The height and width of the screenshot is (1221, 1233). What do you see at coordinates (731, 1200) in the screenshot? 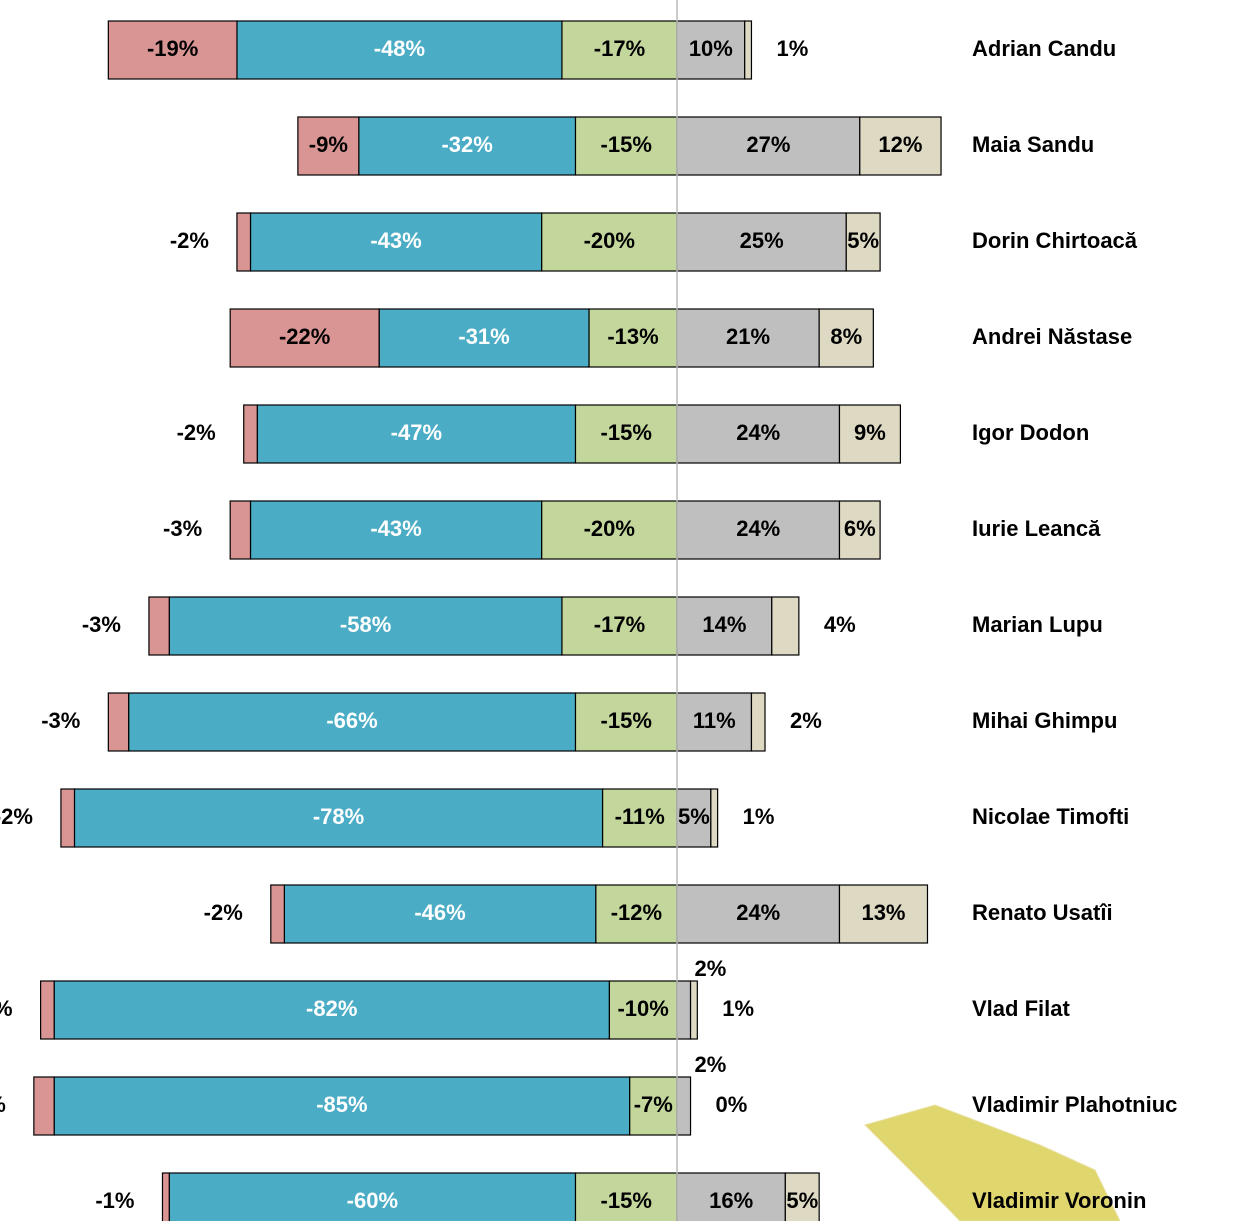
I see `value-label: 16%` at bounding box center [731, 1200].